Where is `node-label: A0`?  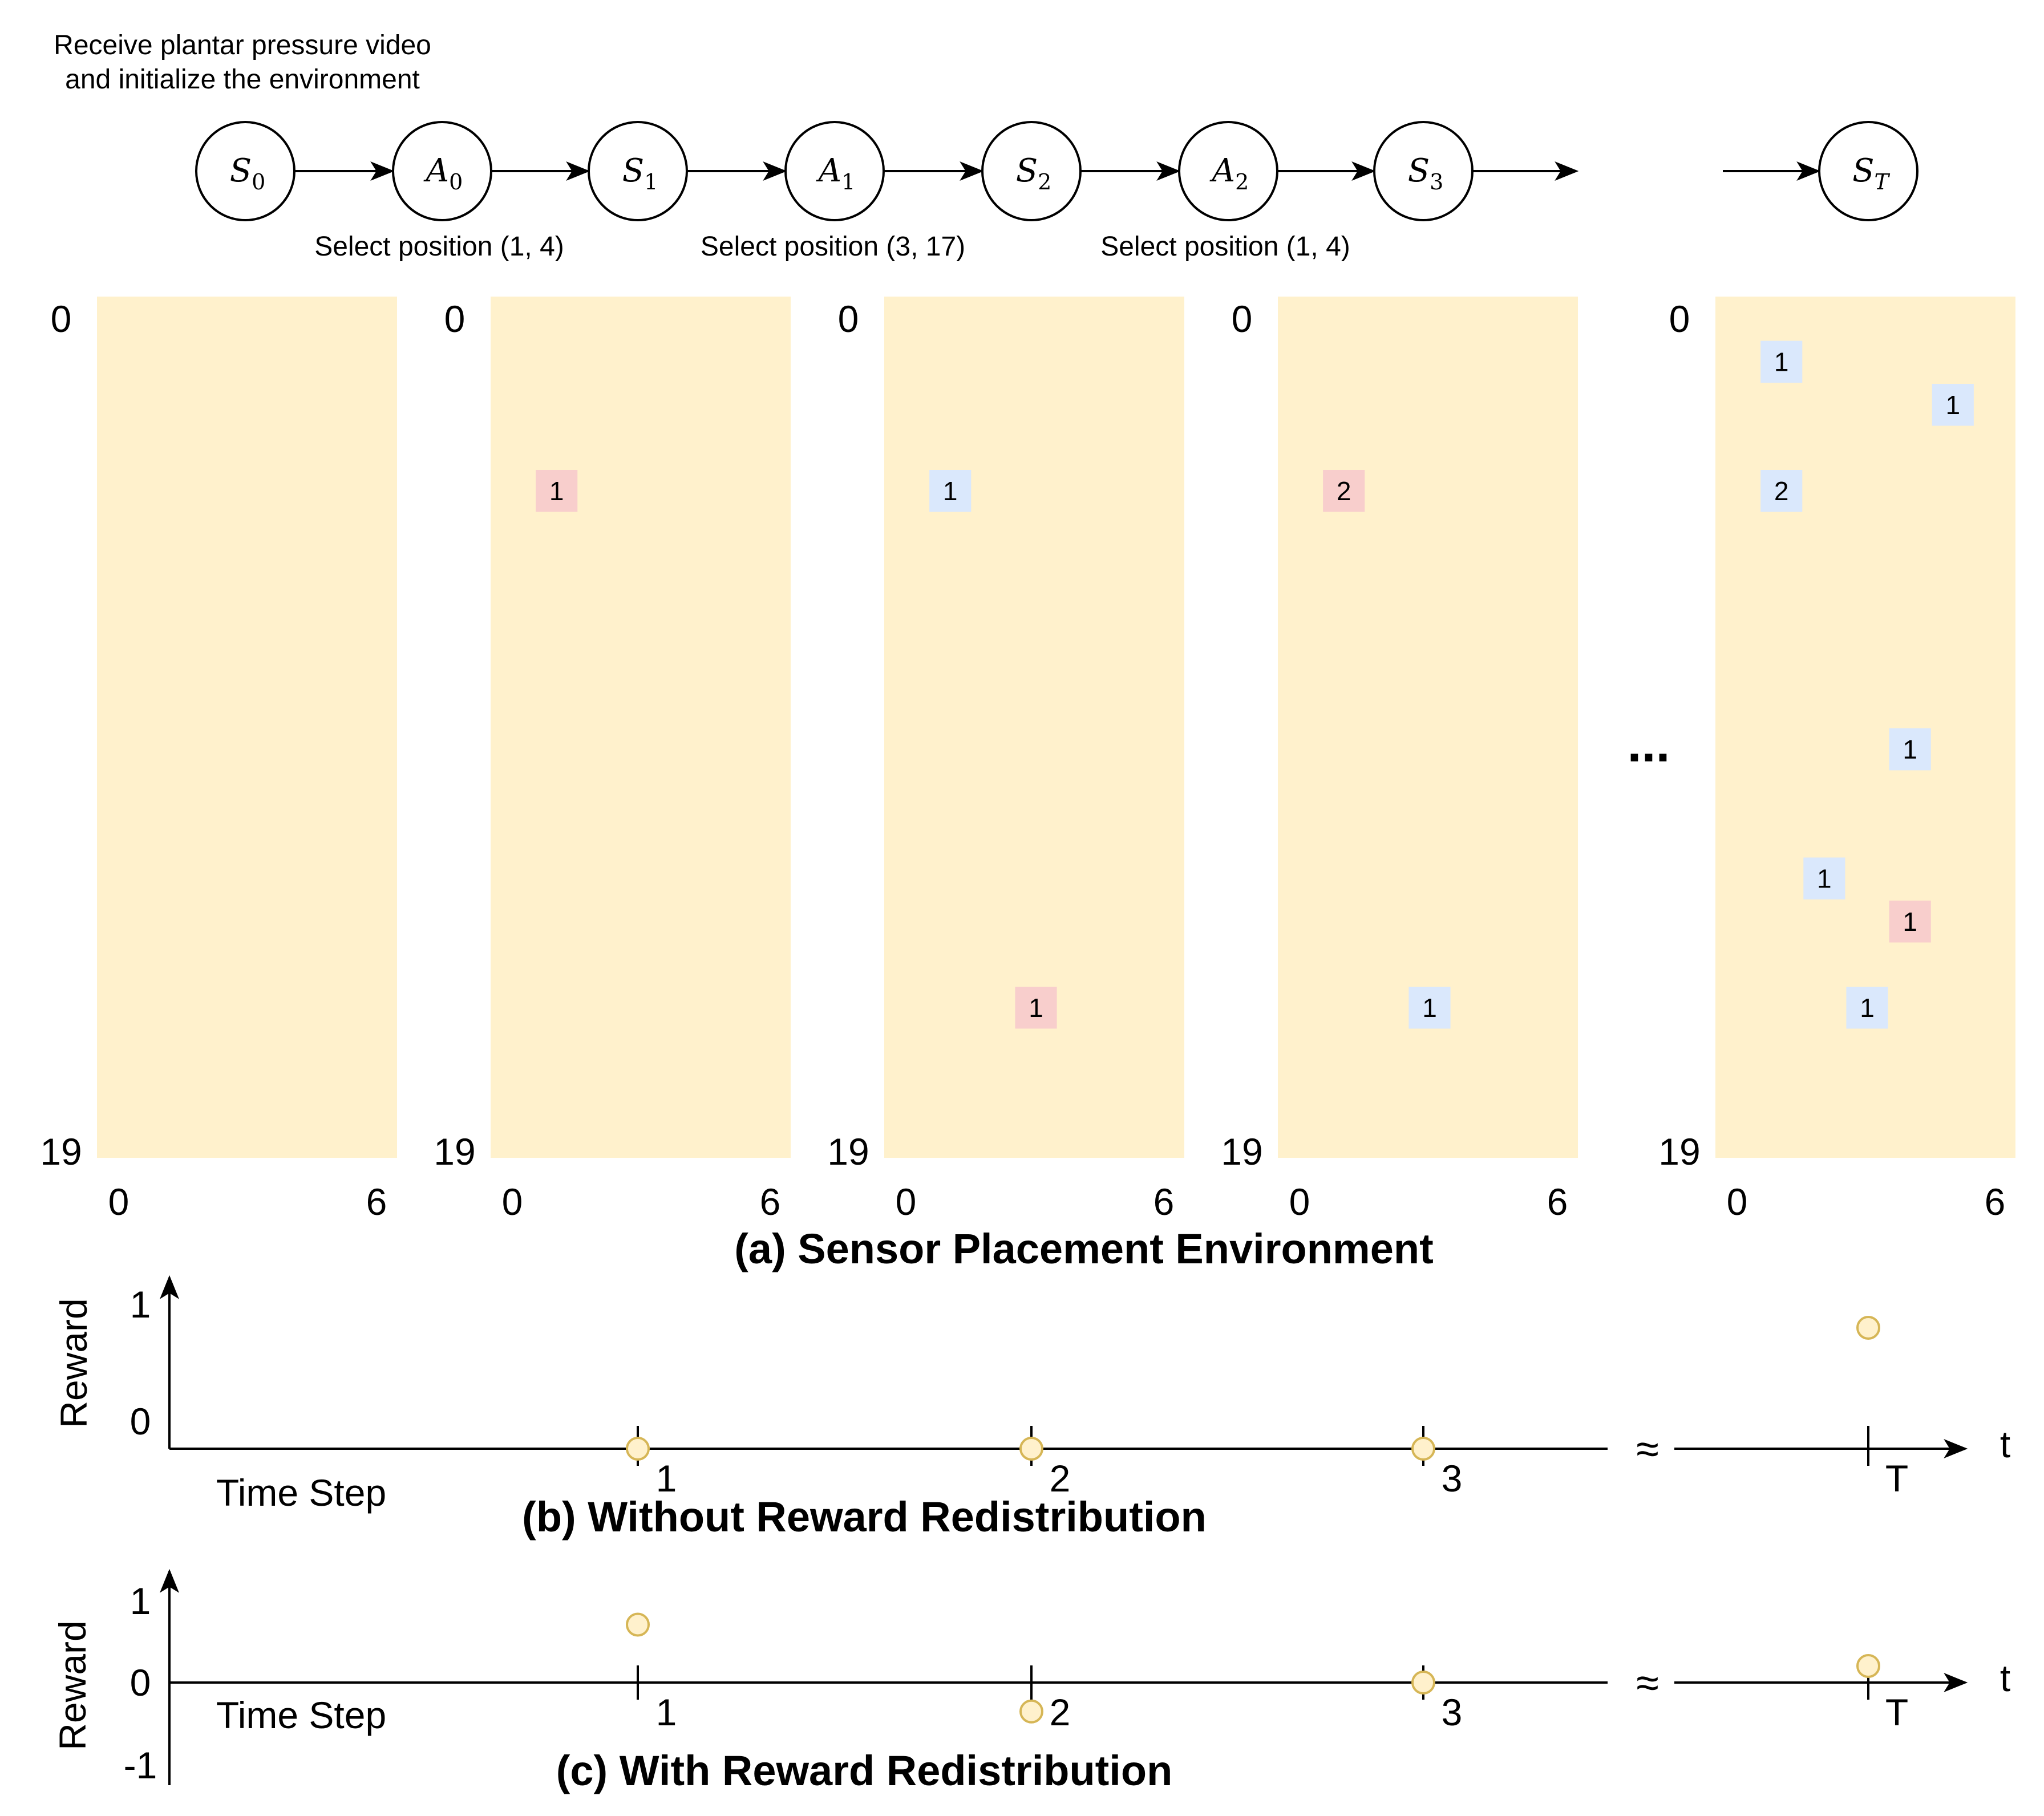
node-label: A0 is located at coordinates (443, 173).